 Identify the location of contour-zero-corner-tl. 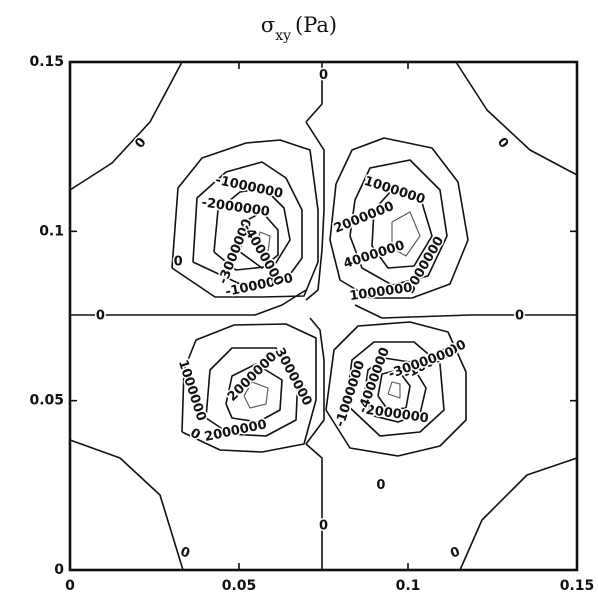
(126, 126).